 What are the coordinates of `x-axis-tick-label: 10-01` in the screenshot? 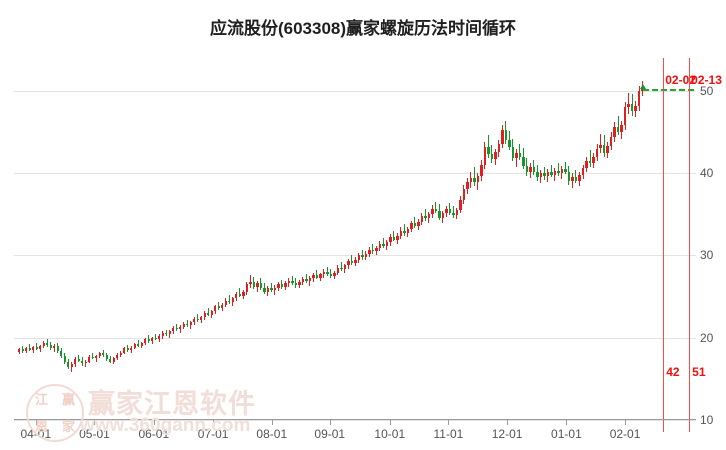 It's located at (390, 434).